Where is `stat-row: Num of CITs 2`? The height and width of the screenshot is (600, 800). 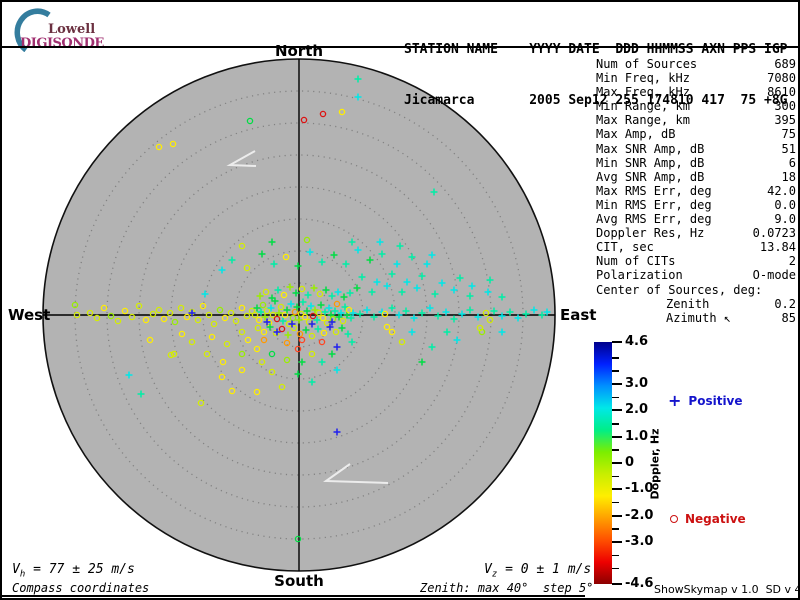
stat-row: Num of CITs 2 is located at coordinates (696, 261).